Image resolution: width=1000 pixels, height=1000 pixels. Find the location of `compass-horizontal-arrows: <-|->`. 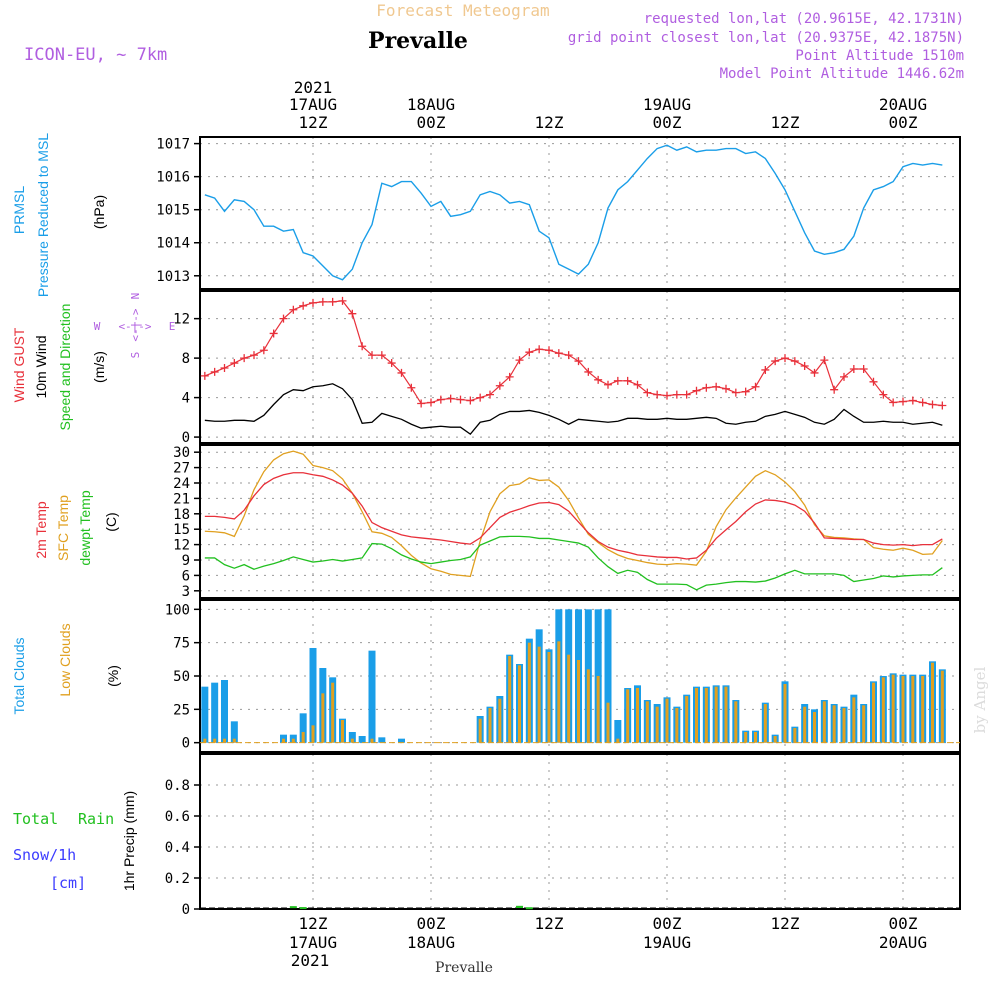

compass-horizontal-arrows: <-|-> is located at coordinates (134, 326).